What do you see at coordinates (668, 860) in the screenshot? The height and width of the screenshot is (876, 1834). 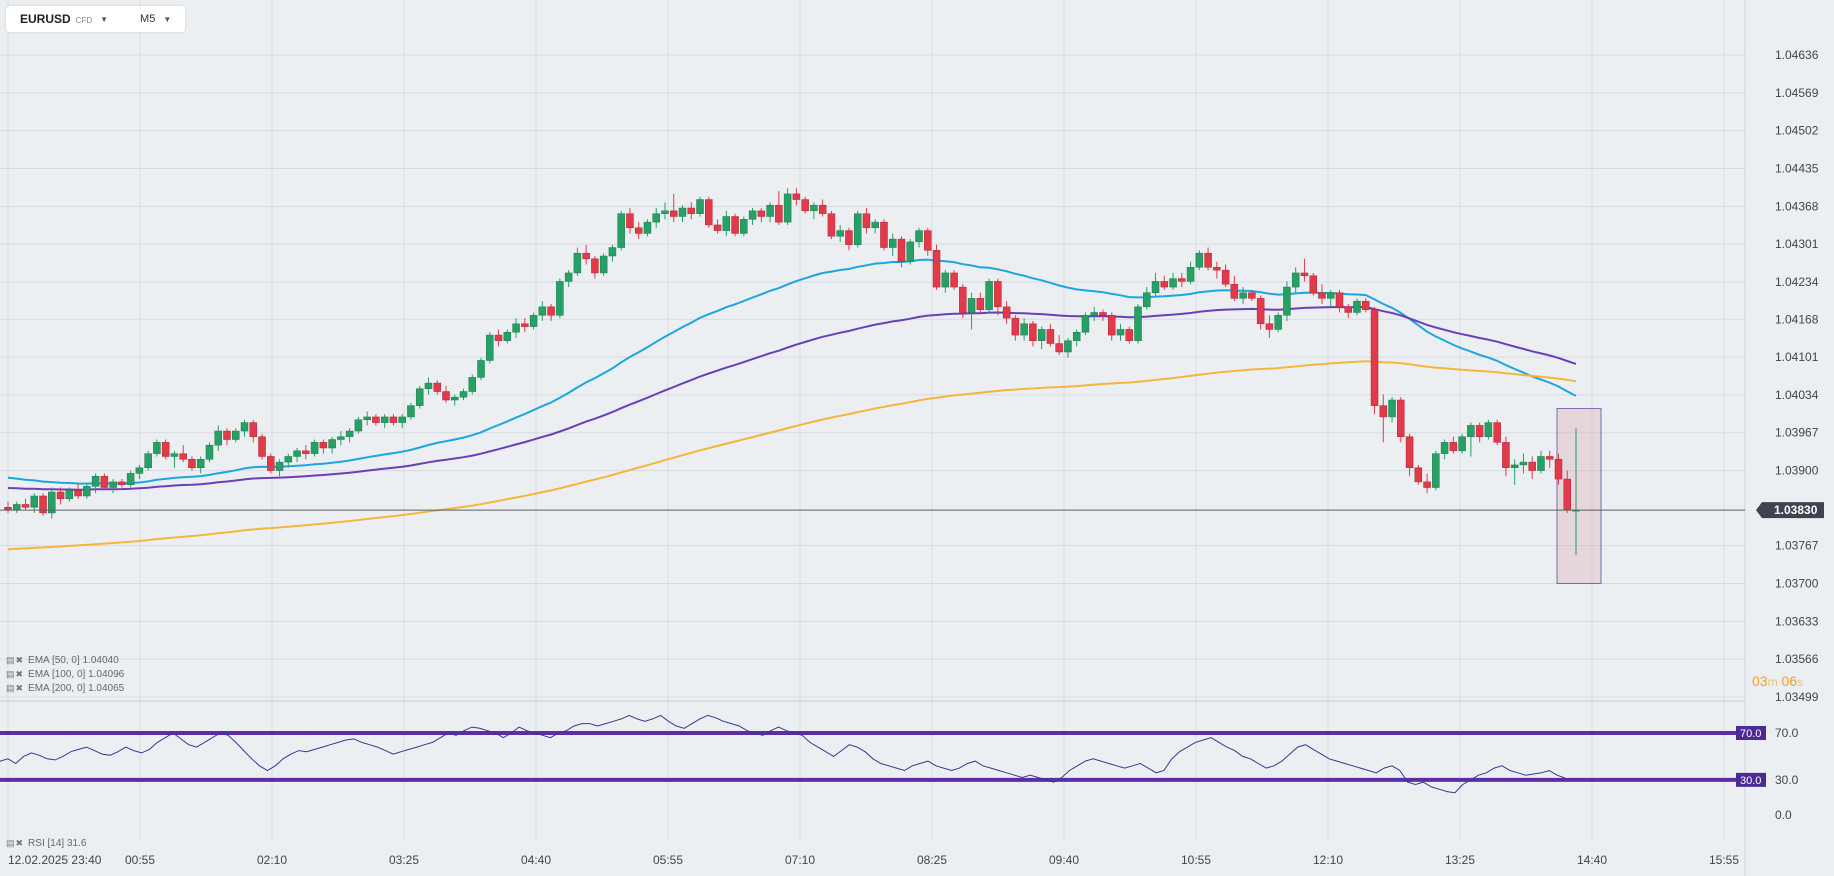 I see `time-tick-label: 05:55` at bounding box center [668, 860].